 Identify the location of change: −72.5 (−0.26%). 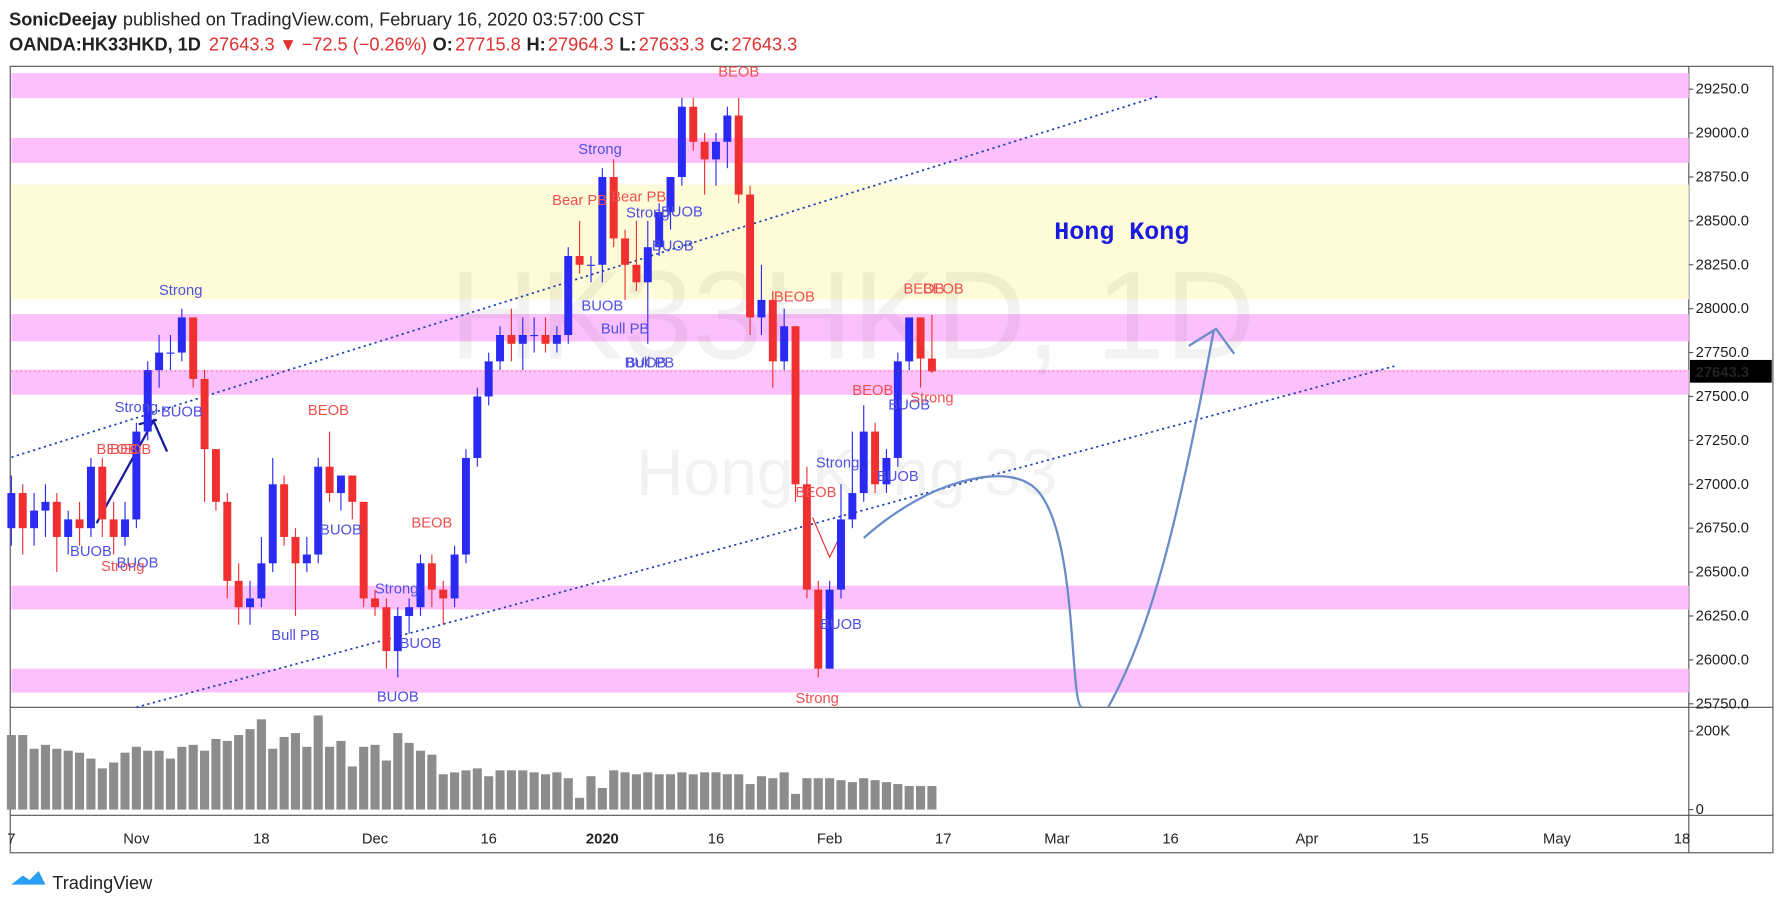
(364, 44).